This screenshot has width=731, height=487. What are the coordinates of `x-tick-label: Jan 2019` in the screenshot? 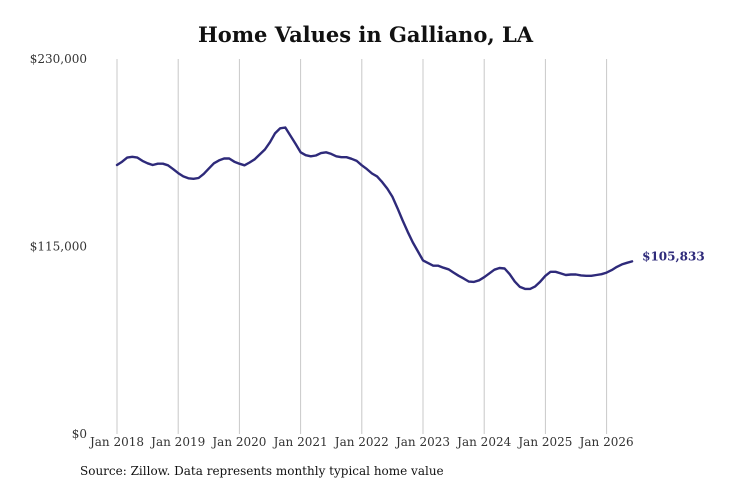 It's located at (177, 442).